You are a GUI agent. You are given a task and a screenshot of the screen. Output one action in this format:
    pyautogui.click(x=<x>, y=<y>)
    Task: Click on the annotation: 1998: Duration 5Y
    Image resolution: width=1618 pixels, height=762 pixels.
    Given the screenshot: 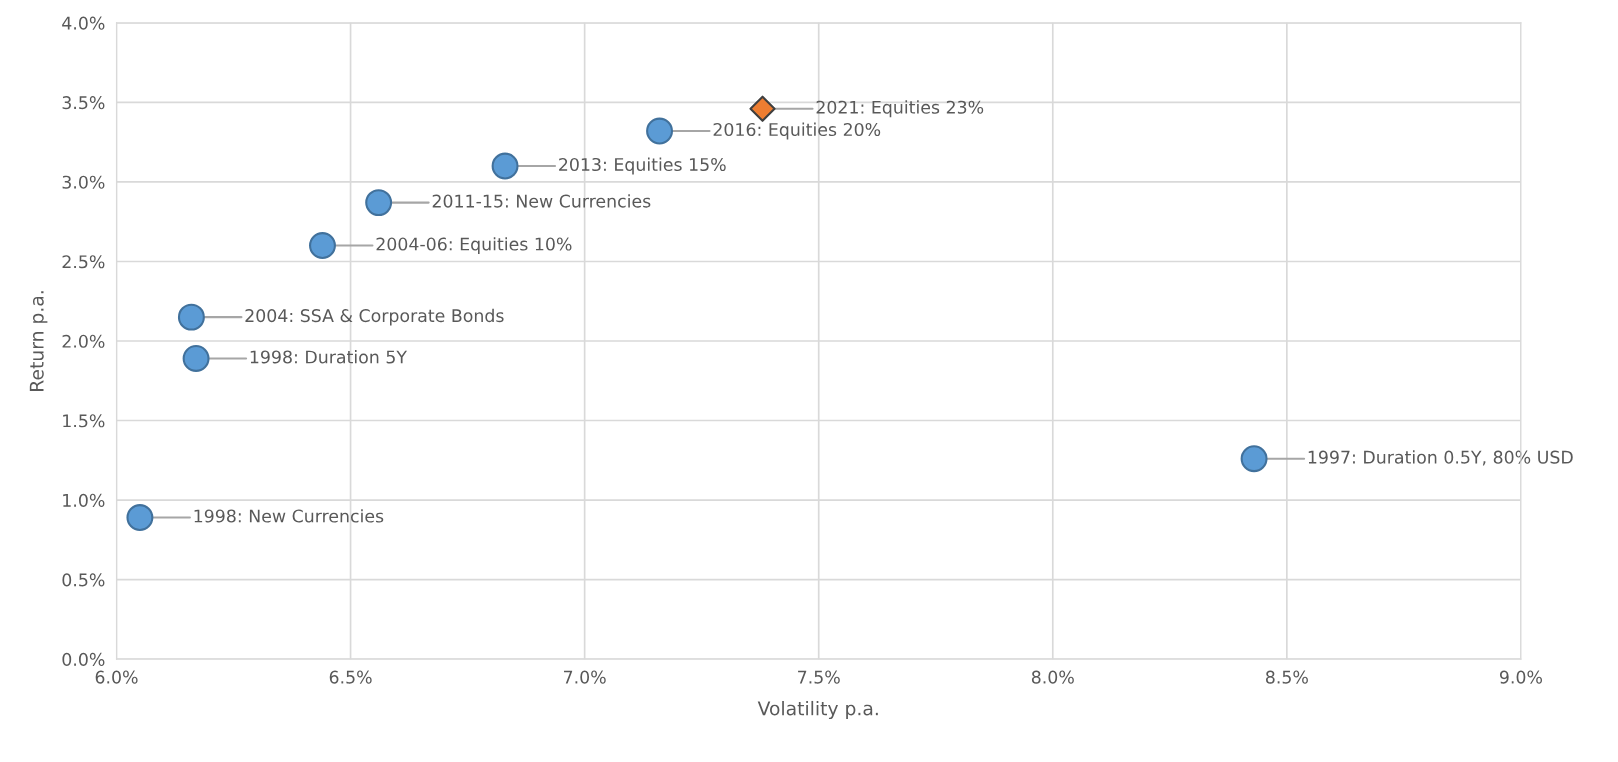 What is the action you would take?
    pyautogui.click(x=329, y=357)
    